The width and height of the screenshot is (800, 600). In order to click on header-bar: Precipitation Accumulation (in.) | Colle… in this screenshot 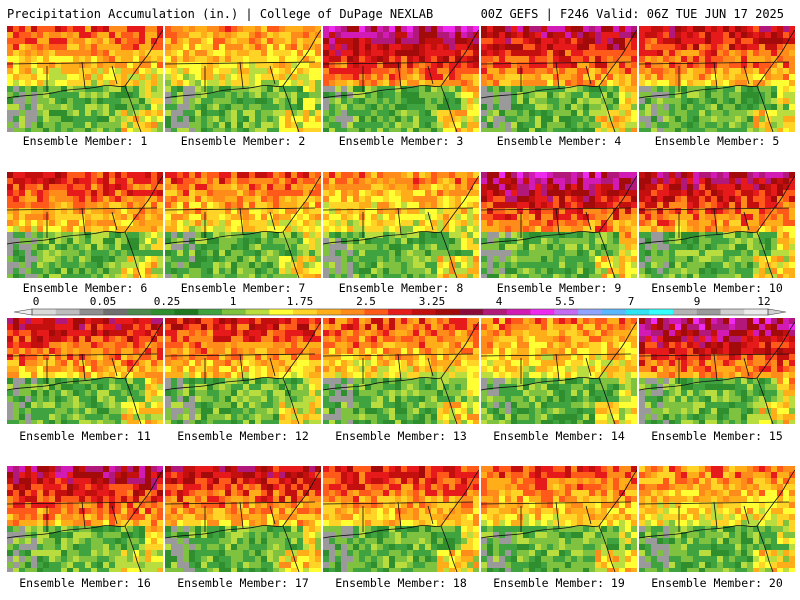, I will do `click(400, 12)`.